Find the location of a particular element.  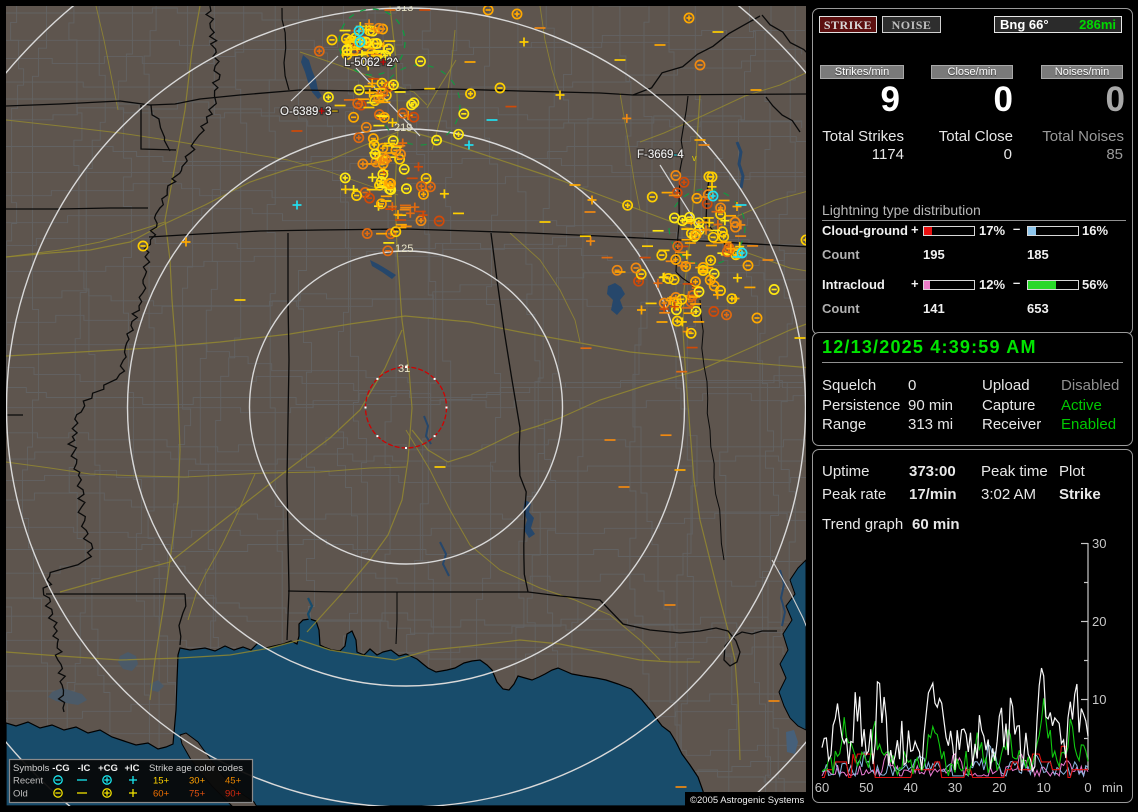

svg-text: F-3669-4 is located at coordinates (660, 155).